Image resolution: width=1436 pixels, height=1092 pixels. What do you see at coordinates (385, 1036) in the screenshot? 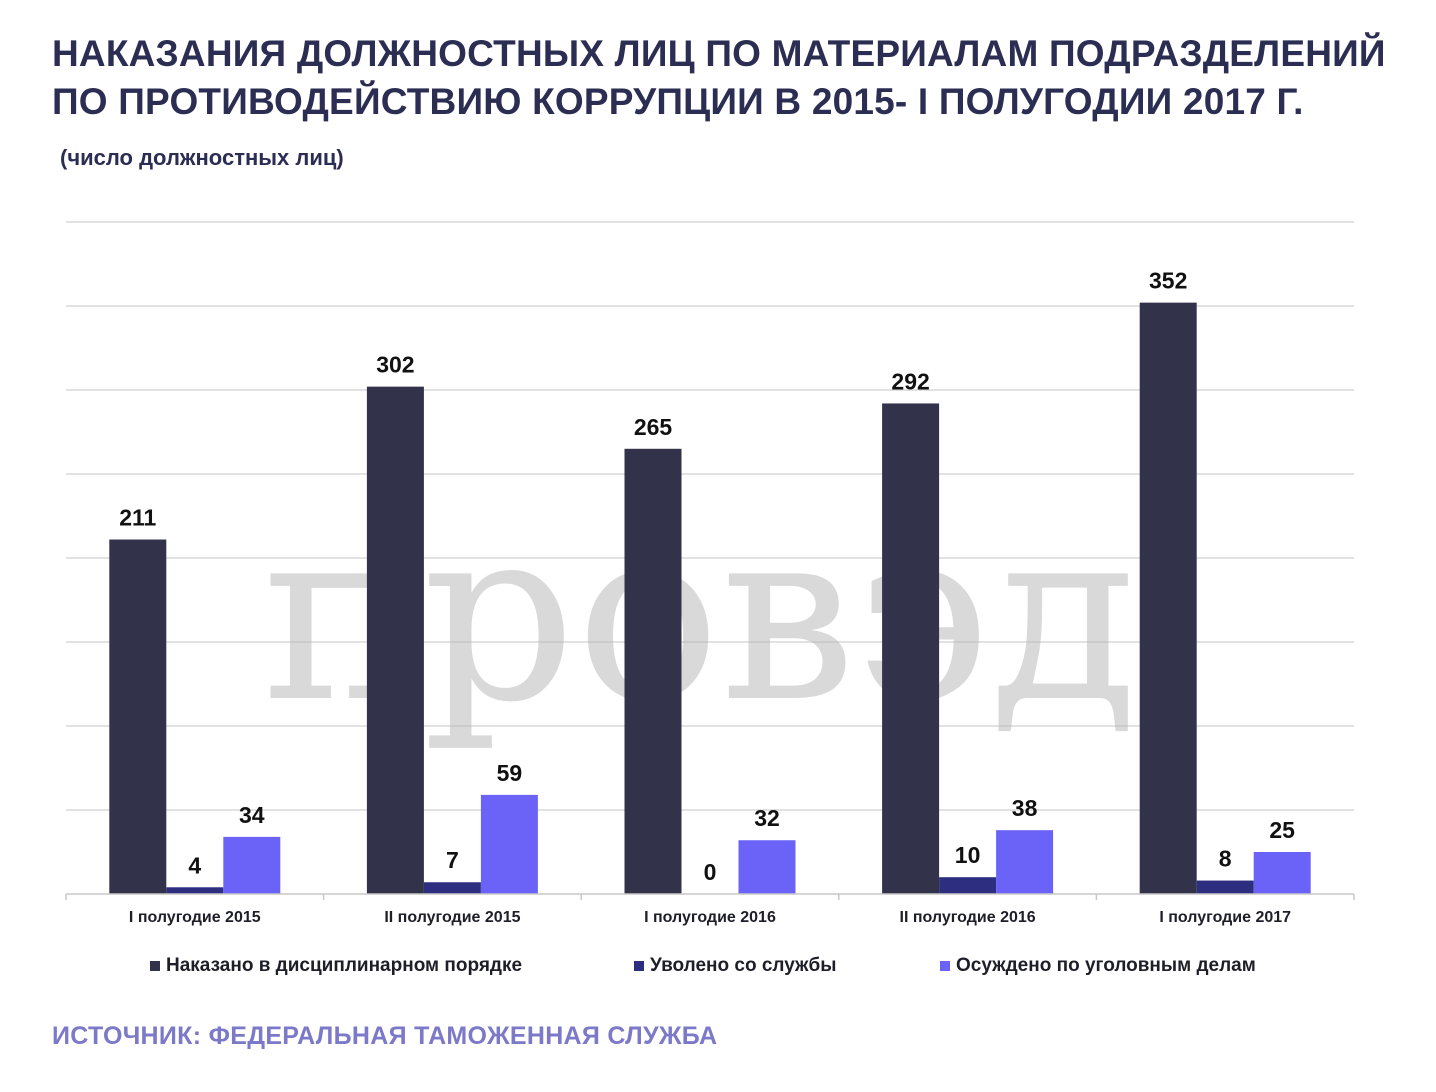
I see `source-note: ИСТОЧНИК: ФЕДЕРАЛЬНАЯ ТАМОЖЕННАЯ СЛУЖБА` at bounding box center [385, 1036].